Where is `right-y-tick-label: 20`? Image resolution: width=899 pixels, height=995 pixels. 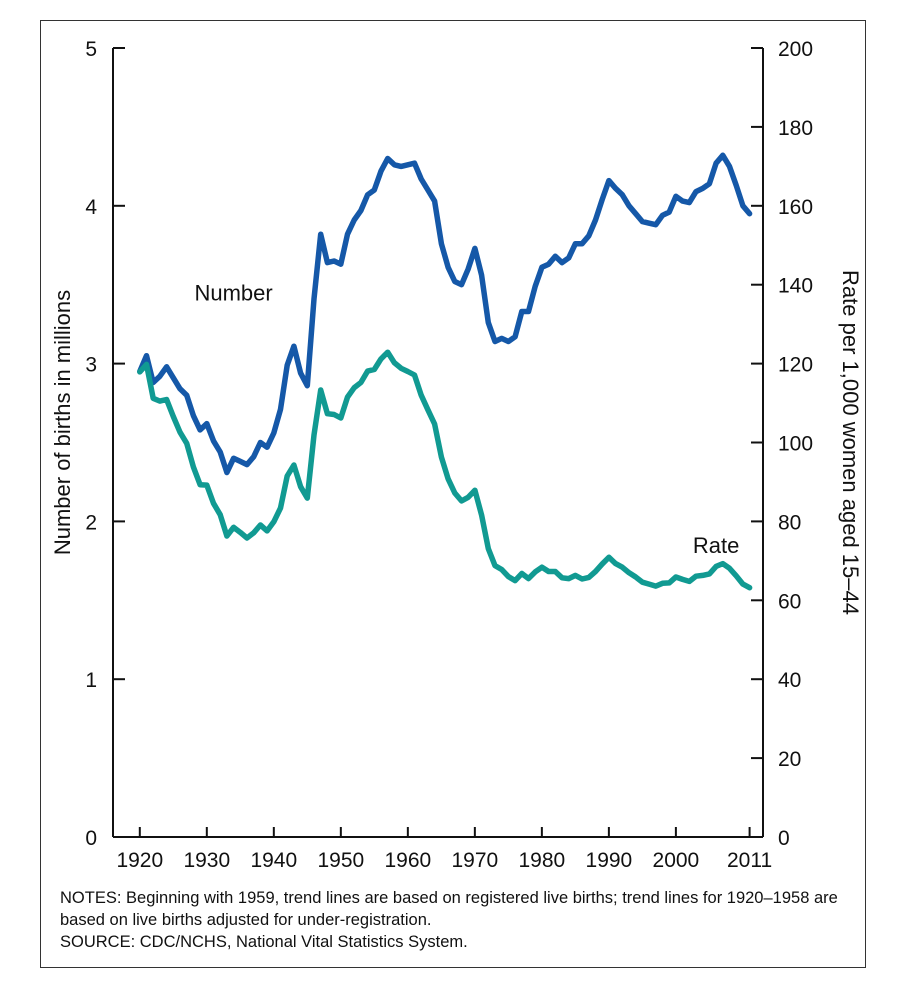
right-y-tick-label: 20 is located at coordinates (789, 759).